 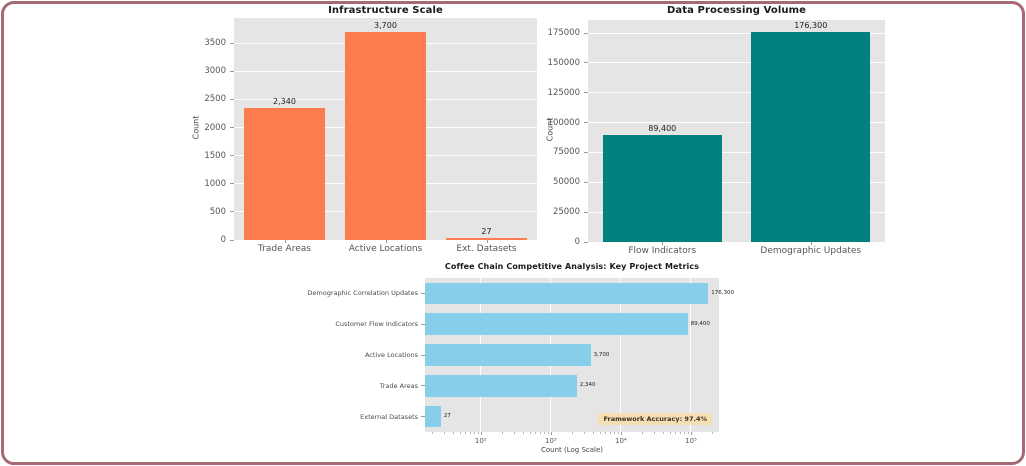 What do you see at coordinates (362, 293) in the screenshot?
I see `y-category-label: Demographic Correlation Updates` at bounding box center [362, 293].